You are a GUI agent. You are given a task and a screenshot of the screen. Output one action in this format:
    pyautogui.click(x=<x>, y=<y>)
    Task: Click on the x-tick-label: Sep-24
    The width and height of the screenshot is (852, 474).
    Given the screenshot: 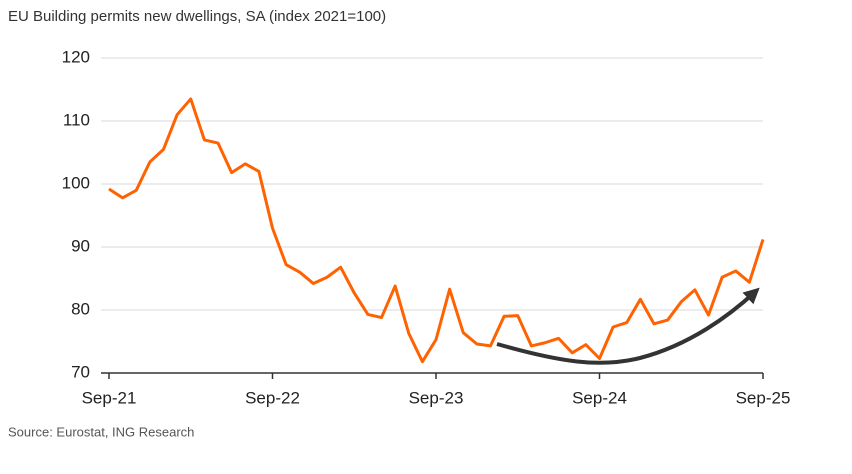 What is the action you would take?
    pyautogui.click(x=599, y=397)
    